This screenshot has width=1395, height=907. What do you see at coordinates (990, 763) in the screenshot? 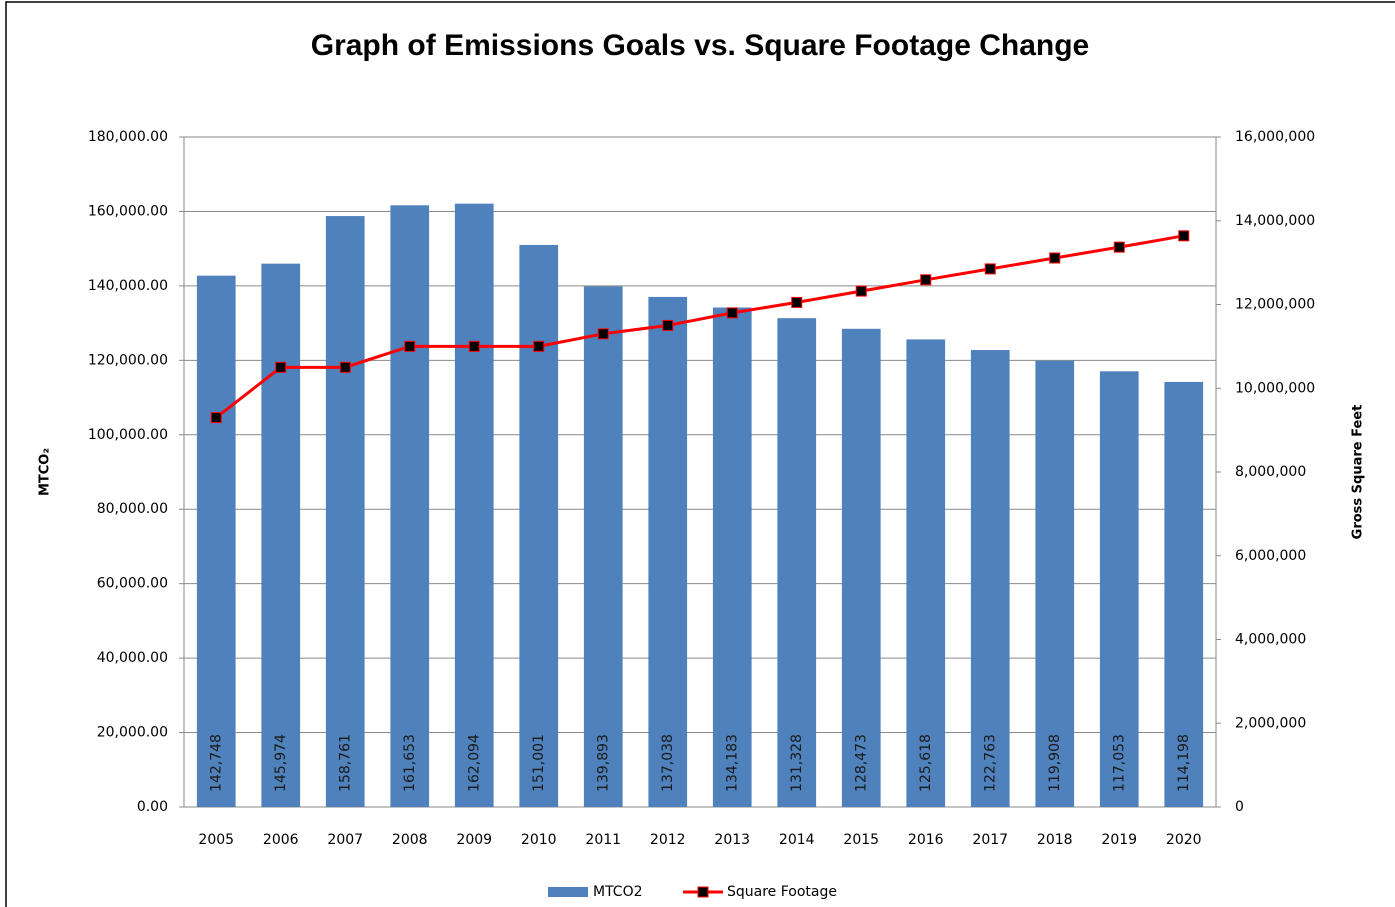
I see `bar-value-label: 122,763` at bounding box center [990, 763].